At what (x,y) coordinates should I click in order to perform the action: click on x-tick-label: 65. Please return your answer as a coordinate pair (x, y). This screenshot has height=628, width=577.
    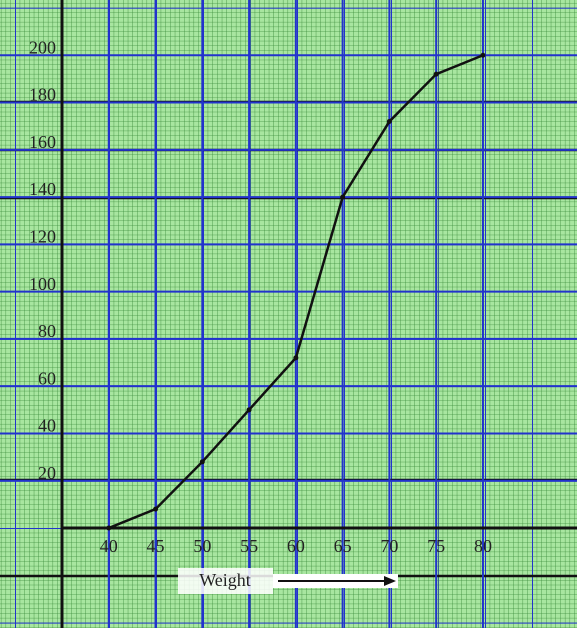
    Looking at the image, I should click on (343, 546).